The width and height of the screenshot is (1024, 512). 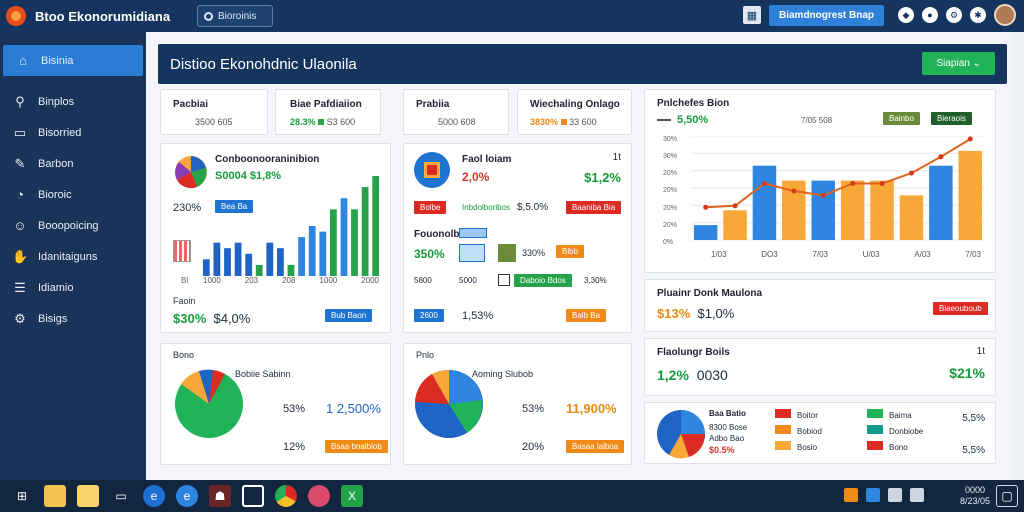 I want to click on apps-icon: ▦, so click(x=751, y=15).